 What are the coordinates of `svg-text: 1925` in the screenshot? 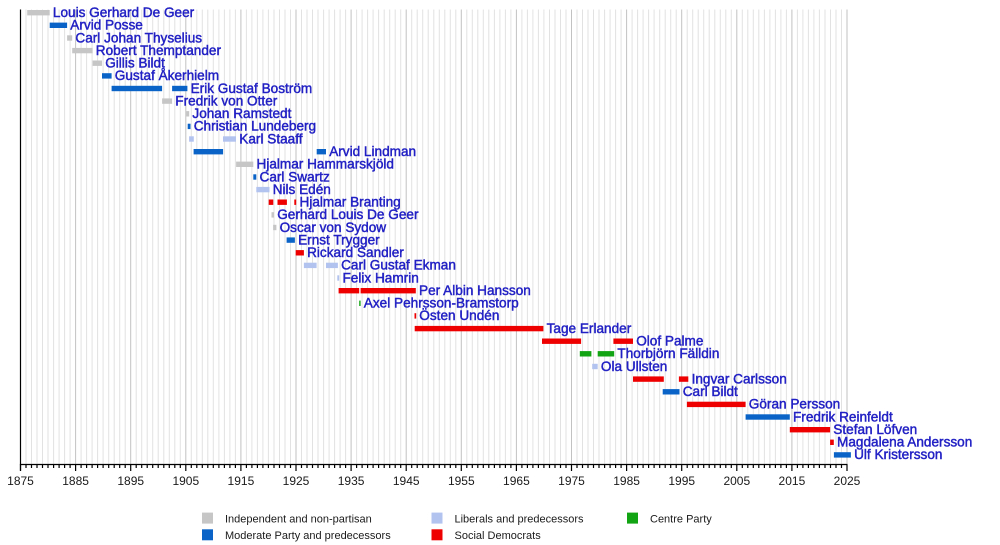 It's located at (296, 481).